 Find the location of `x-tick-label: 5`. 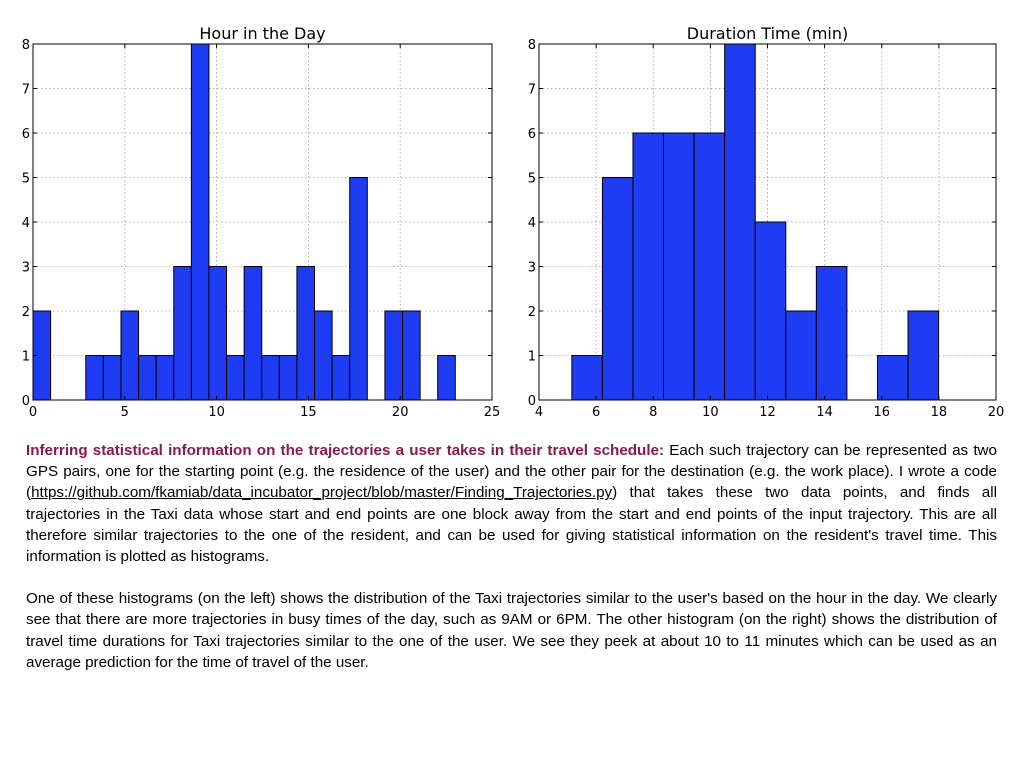

x-tick-label: 5 is located at coordinates (125, 412).